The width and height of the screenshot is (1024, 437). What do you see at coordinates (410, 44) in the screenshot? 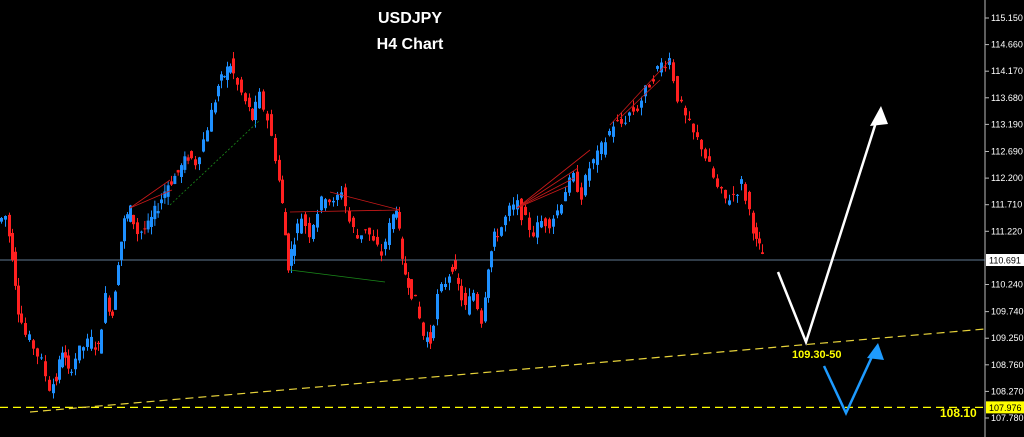
I see `chart-subtitle: H4 Chart` at bounding box center [410, 44].